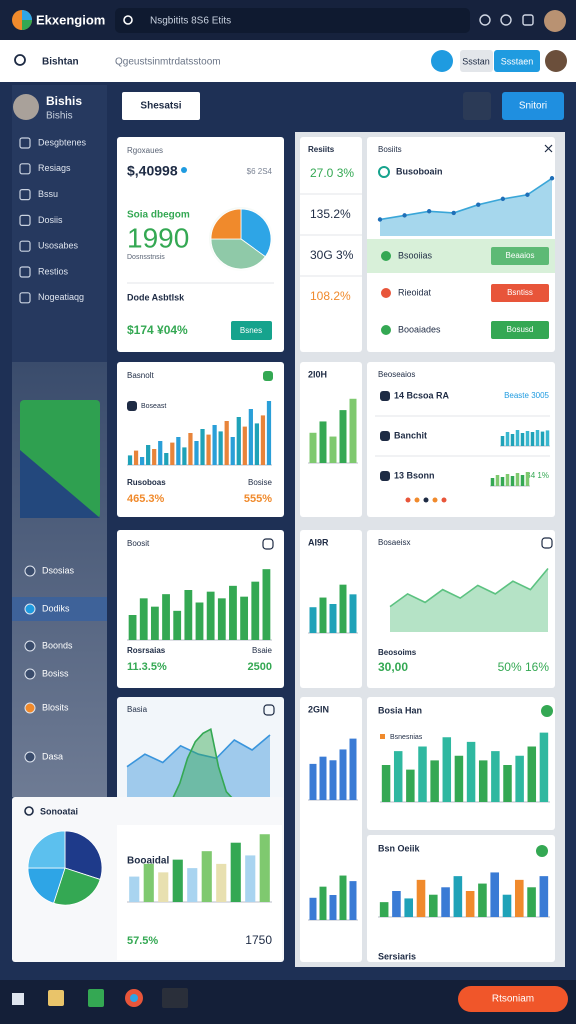  I want to click on label: Resiags, so click(54, 168).